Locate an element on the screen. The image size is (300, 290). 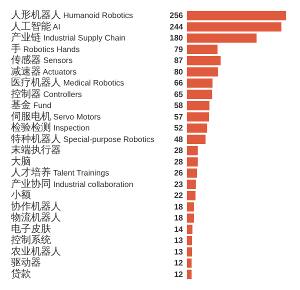
y-tick-label: 末端执行器 is located at coordinates (36, 150).